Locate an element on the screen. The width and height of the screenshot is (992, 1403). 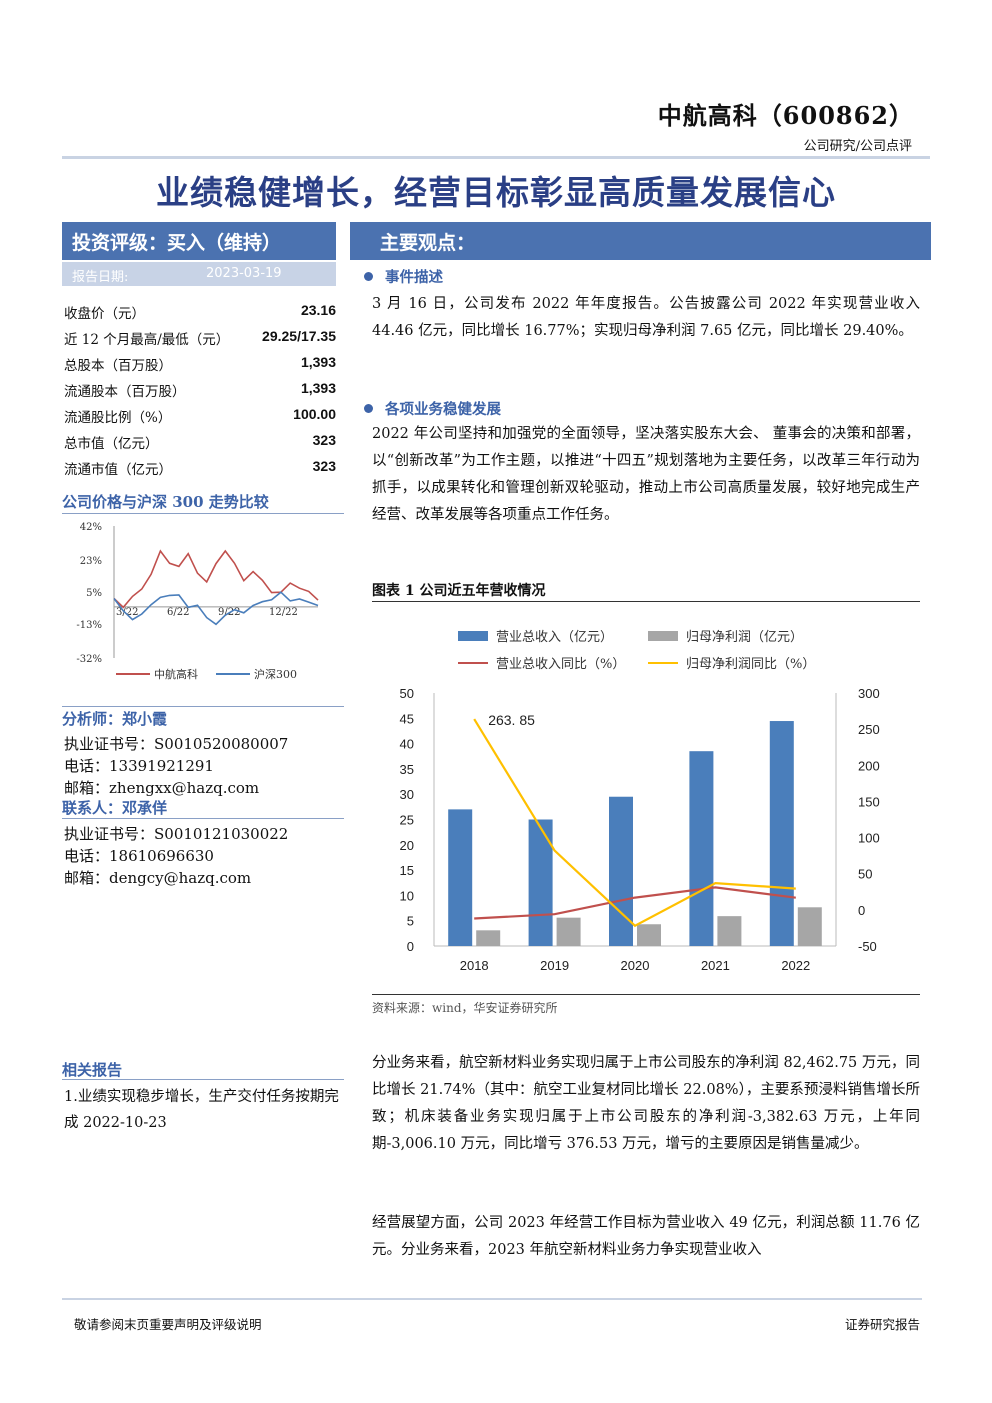
rating-banner: 投资评级：买入（维持） is located at coordinates (199, 241).